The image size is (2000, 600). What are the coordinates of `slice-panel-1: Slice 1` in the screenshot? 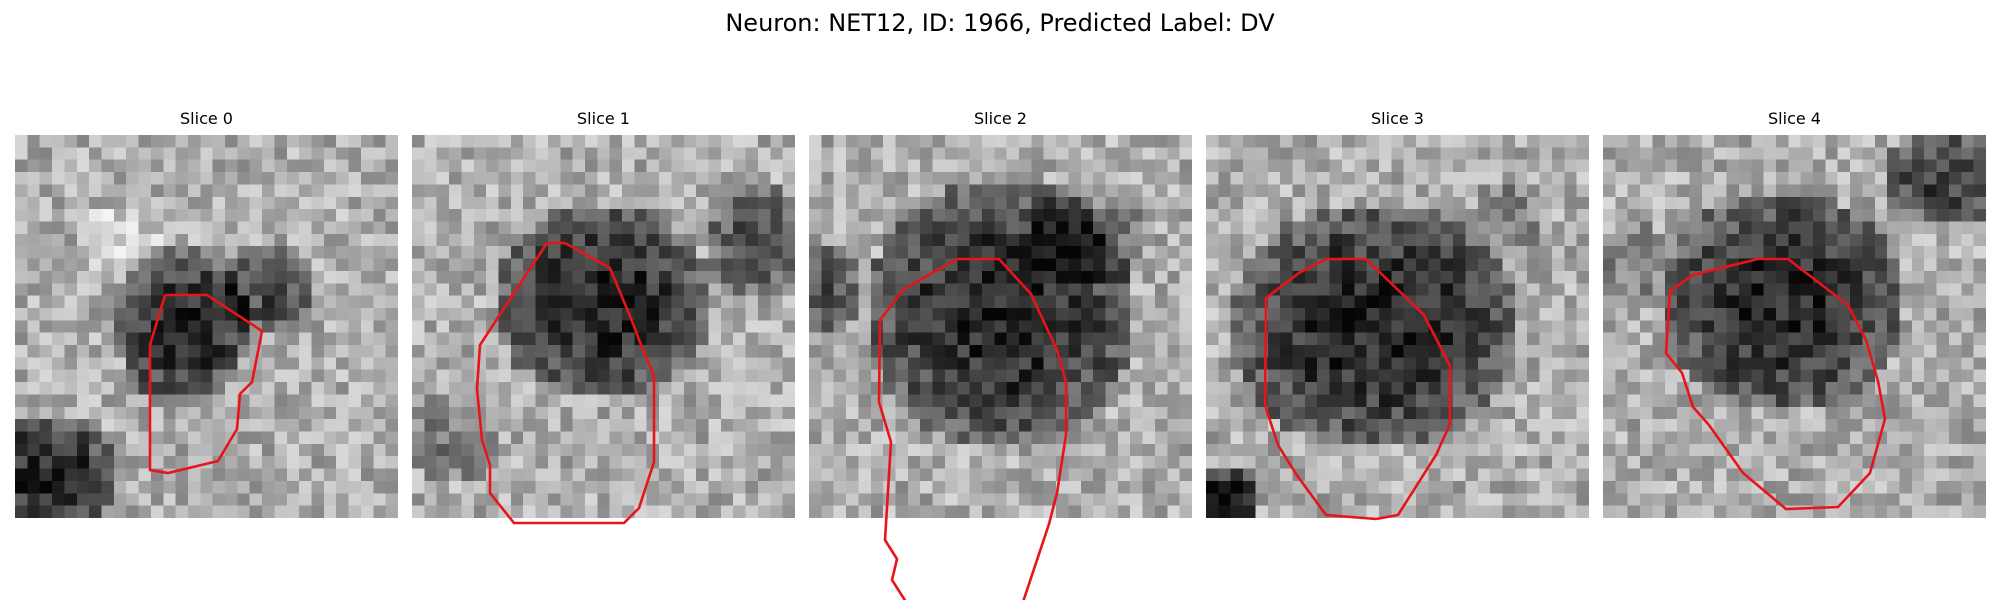 It's located at (603, 316).